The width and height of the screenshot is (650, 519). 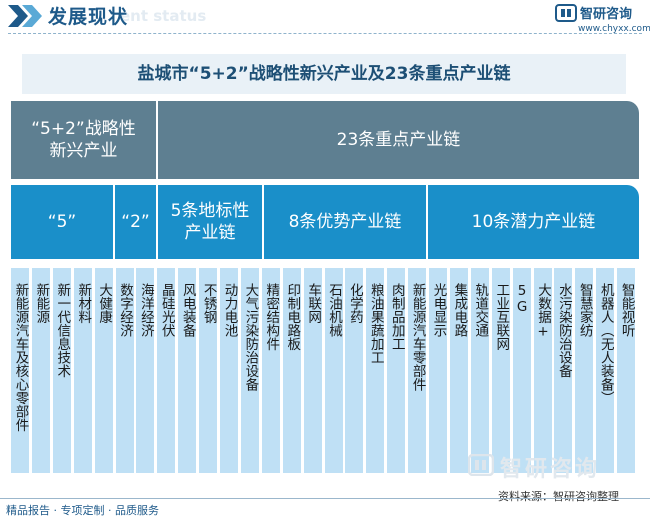 What do you see at coordinates (521, 370) in the screenshot?
I see `industry-column: 5G` at bounding box center [521, 370].